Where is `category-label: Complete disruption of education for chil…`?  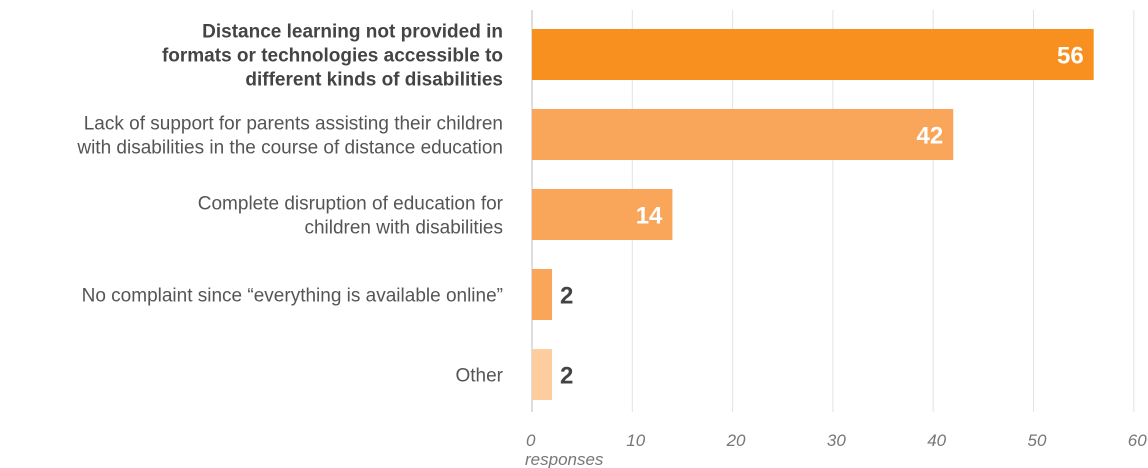 category-label: Complete disruption of education for chil… is located at coordinates (351, 216).